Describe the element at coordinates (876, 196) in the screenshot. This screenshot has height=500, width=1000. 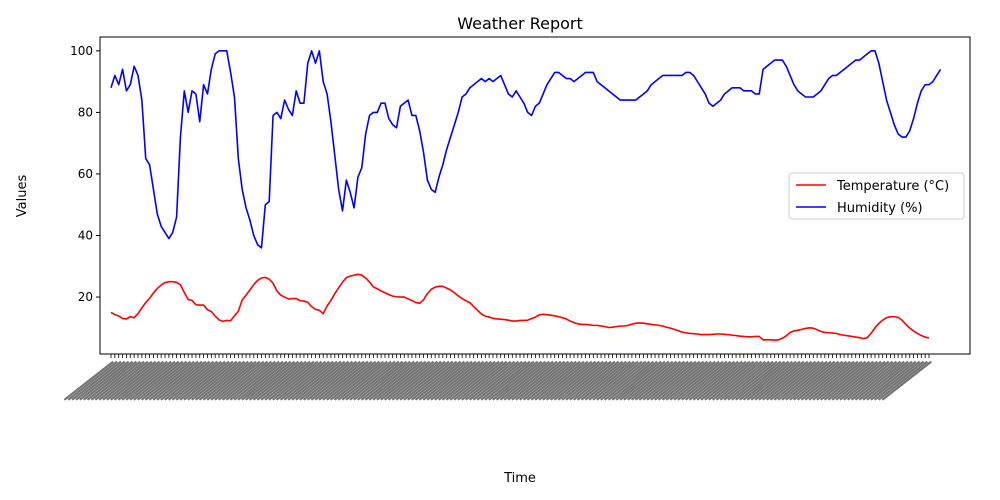
I see `legend-box` at that location.